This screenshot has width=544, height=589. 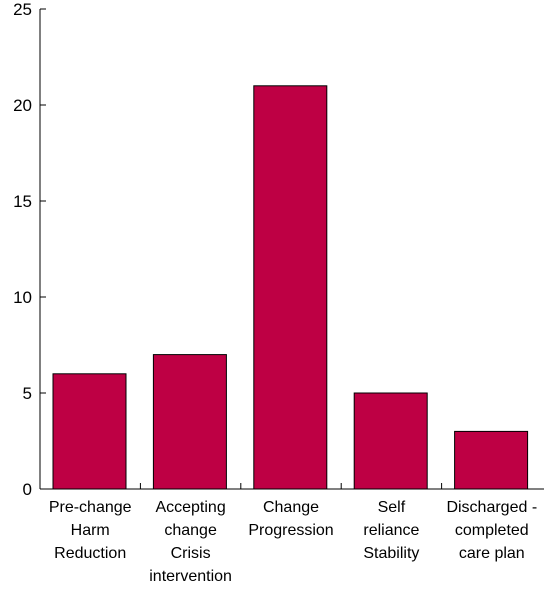 What do you see at coordinates (291, 507) in the screenshot?
I see `category-label-line: Change` at bounding box center [291, 507].